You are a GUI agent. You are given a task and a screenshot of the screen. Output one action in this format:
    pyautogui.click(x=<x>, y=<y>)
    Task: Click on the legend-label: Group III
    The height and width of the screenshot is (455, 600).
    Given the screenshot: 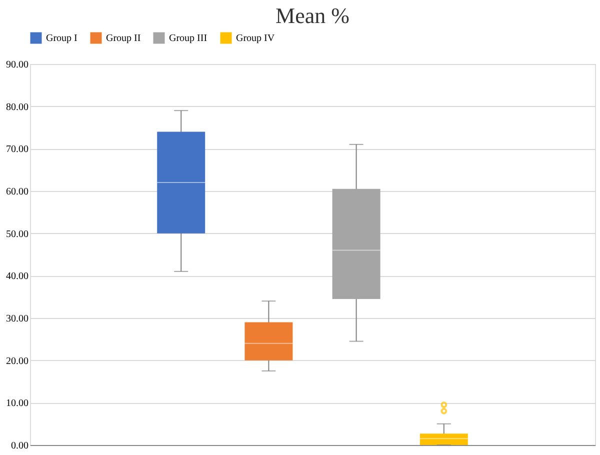 What is the action you would take?
    pyautogui.click(x=188, y=38)
    